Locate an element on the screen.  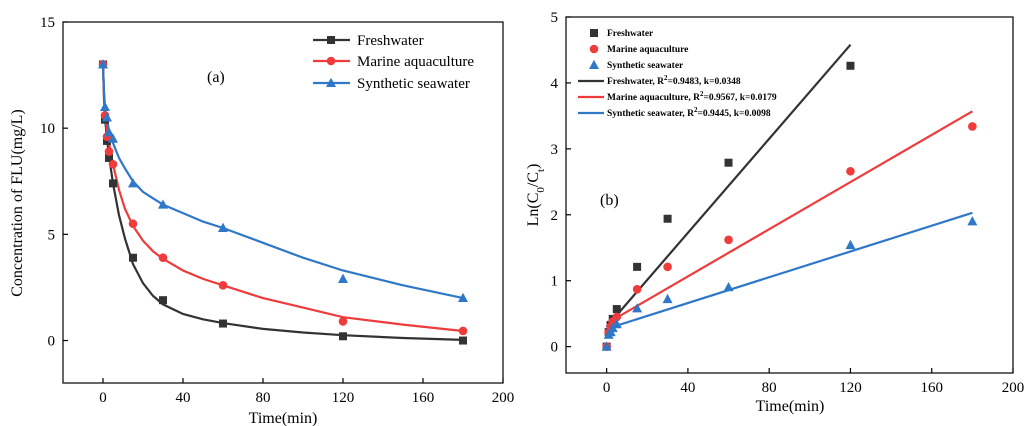
panel-a-label: (a) is located at coordinates (216, 77).